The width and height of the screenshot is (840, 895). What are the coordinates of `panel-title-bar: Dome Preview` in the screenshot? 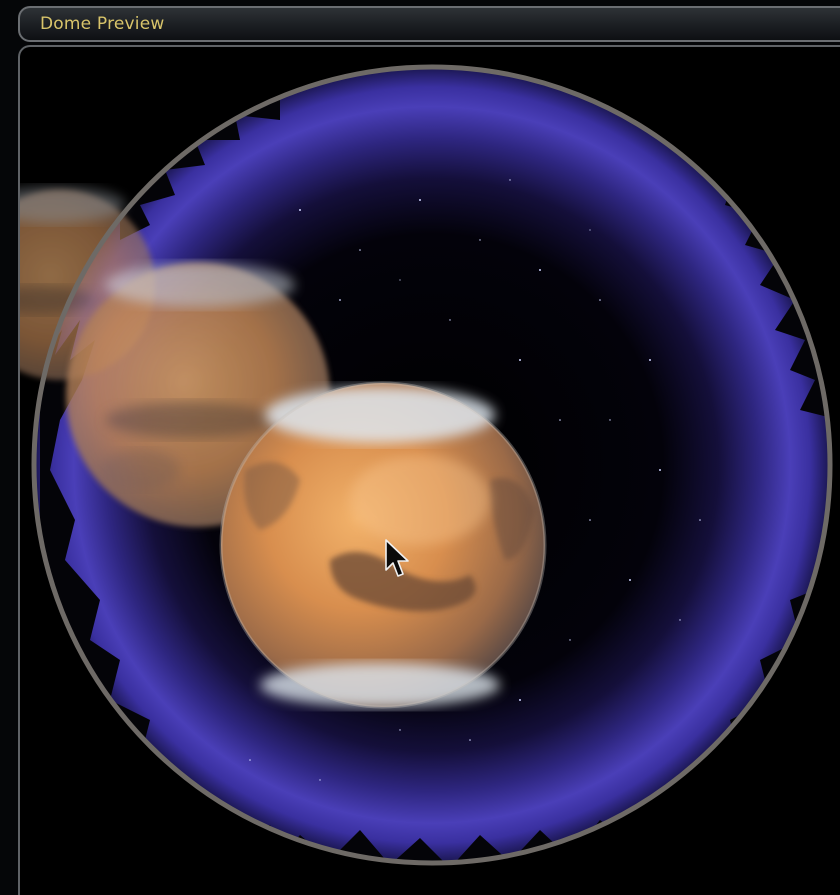 It's located at (429, 24).